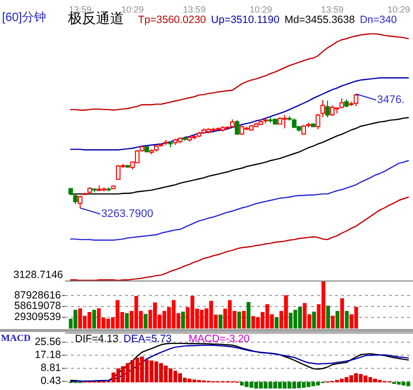 The image size is (413, 390). I want to click on text: Md=3455.3638, so click(319, 20).